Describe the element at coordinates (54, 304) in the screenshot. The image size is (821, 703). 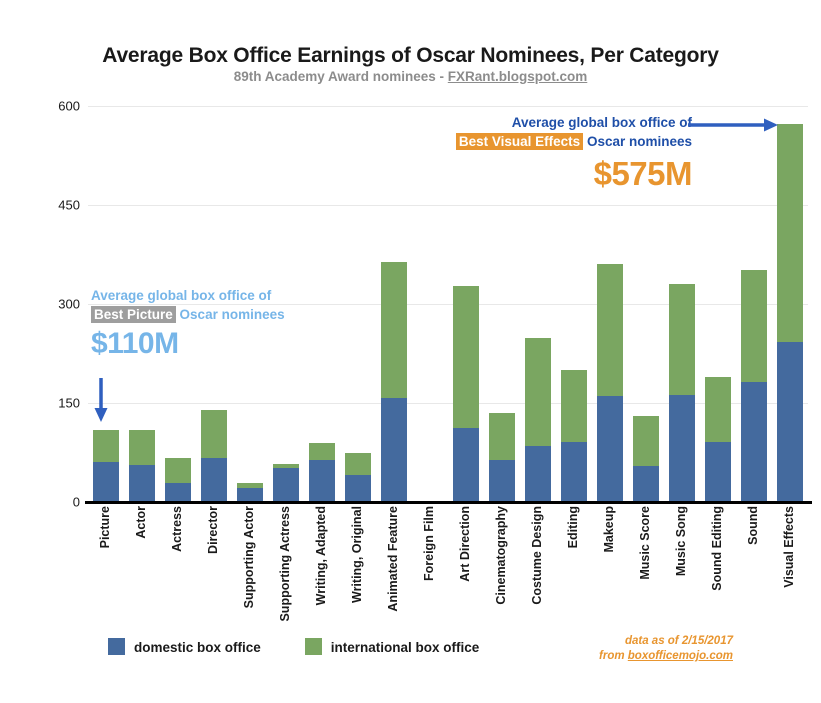
I see `y-axis: 0 150 300 450 600` at that location.